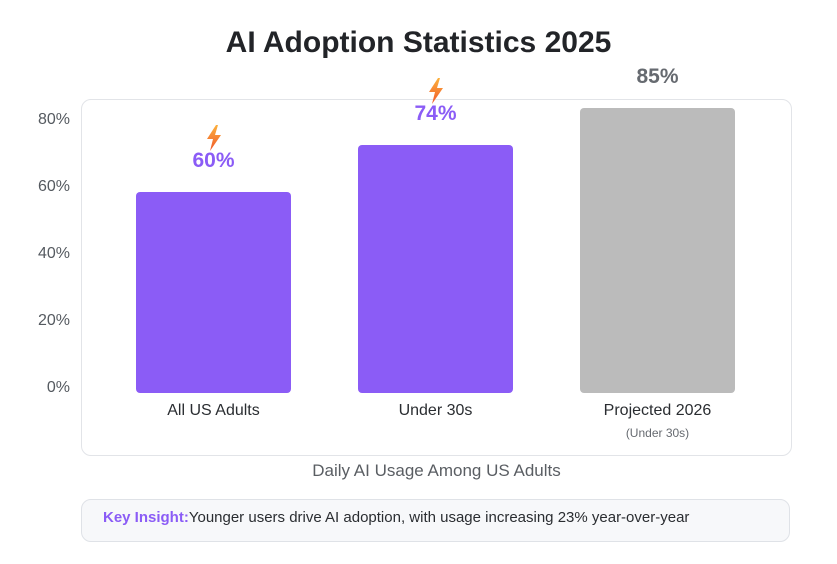  What do you see at coordinates (53, 119) in the screenshot?
I see `y-tick-label: 80%` at bounding box center [53, 119].